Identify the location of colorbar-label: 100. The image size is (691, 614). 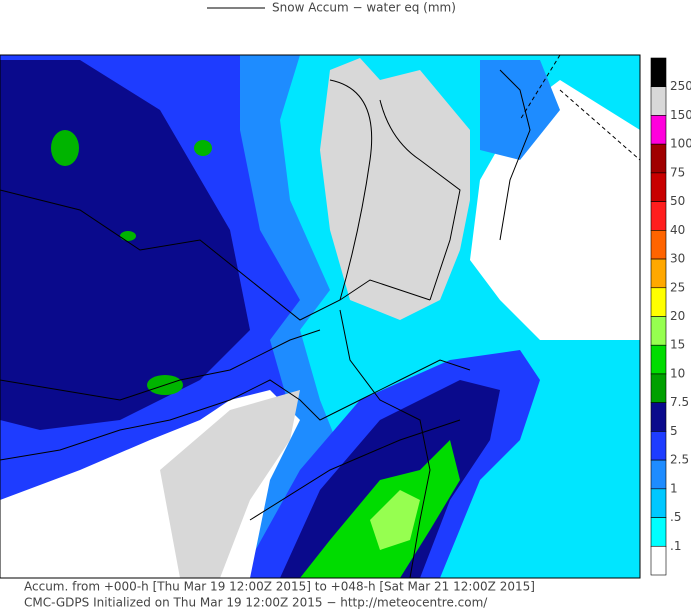
(680, 144).